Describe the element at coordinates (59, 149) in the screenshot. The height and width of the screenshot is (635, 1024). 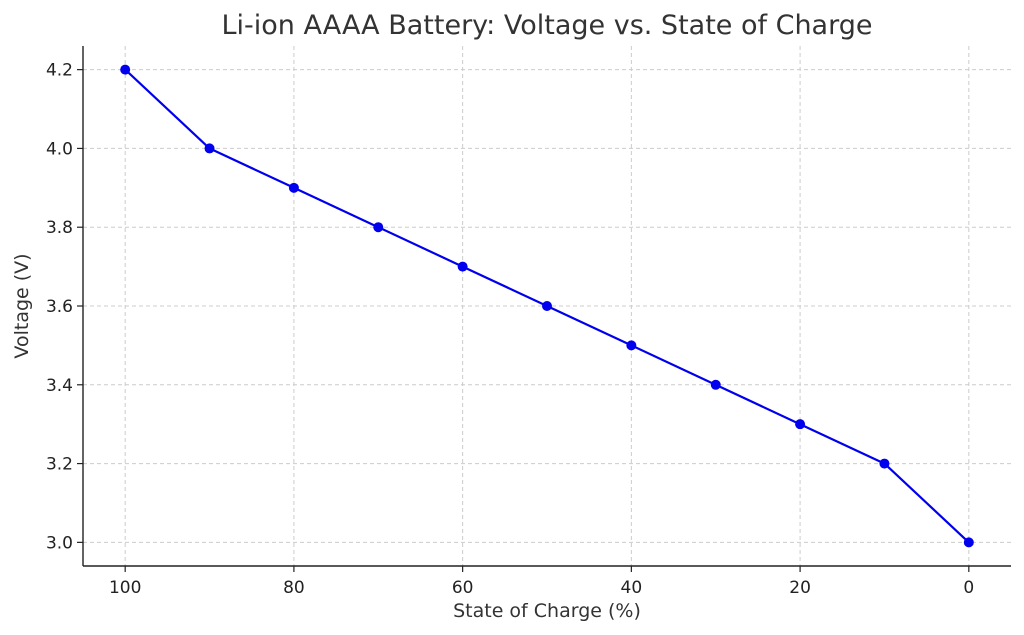
I see `y-tick-label: 4.0` at that location.